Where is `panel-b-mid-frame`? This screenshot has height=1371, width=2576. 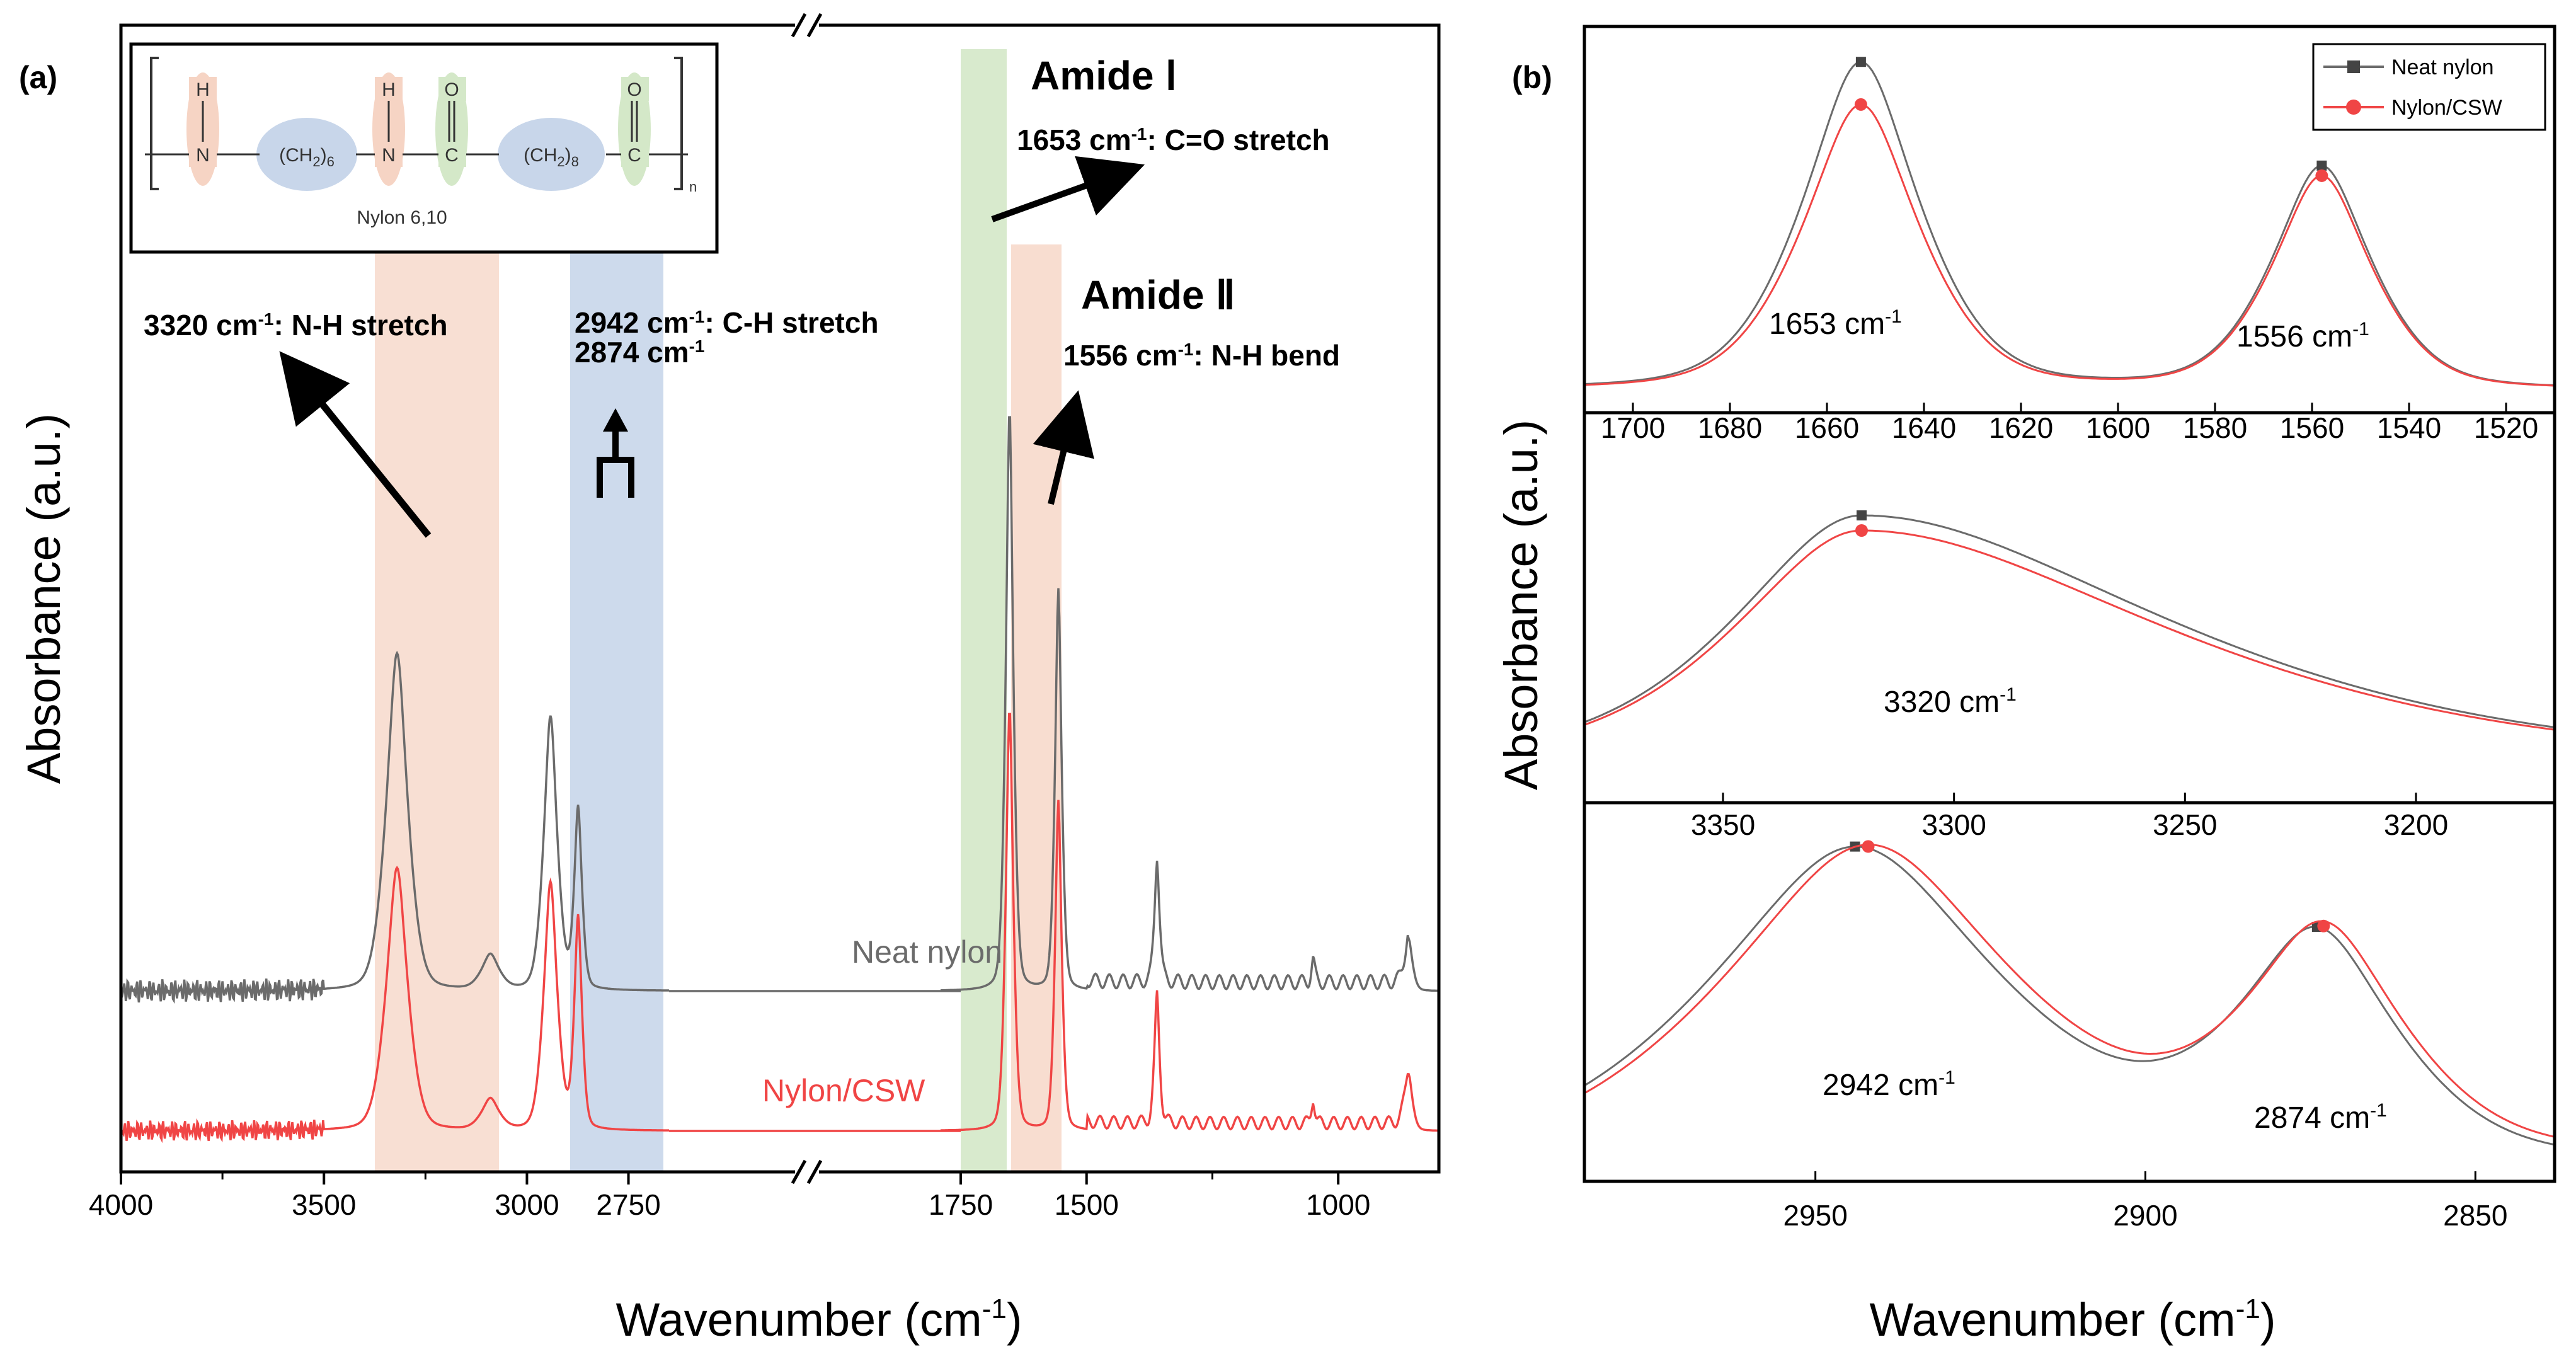 panel-b-mid-frame is located at coordinates (2069, 608).